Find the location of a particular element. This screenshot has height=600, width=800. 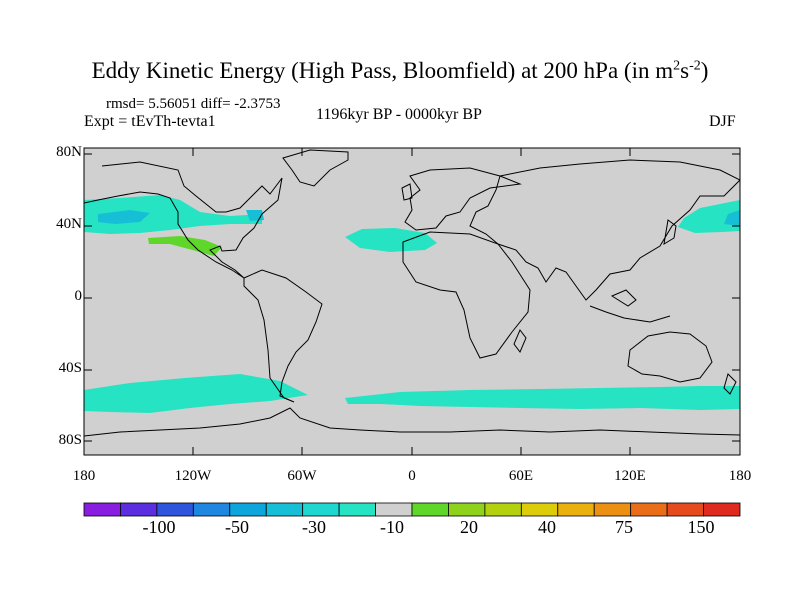

period-label: 1196kyr BP - 0000kyr BP is located at coordinates (399, 114).